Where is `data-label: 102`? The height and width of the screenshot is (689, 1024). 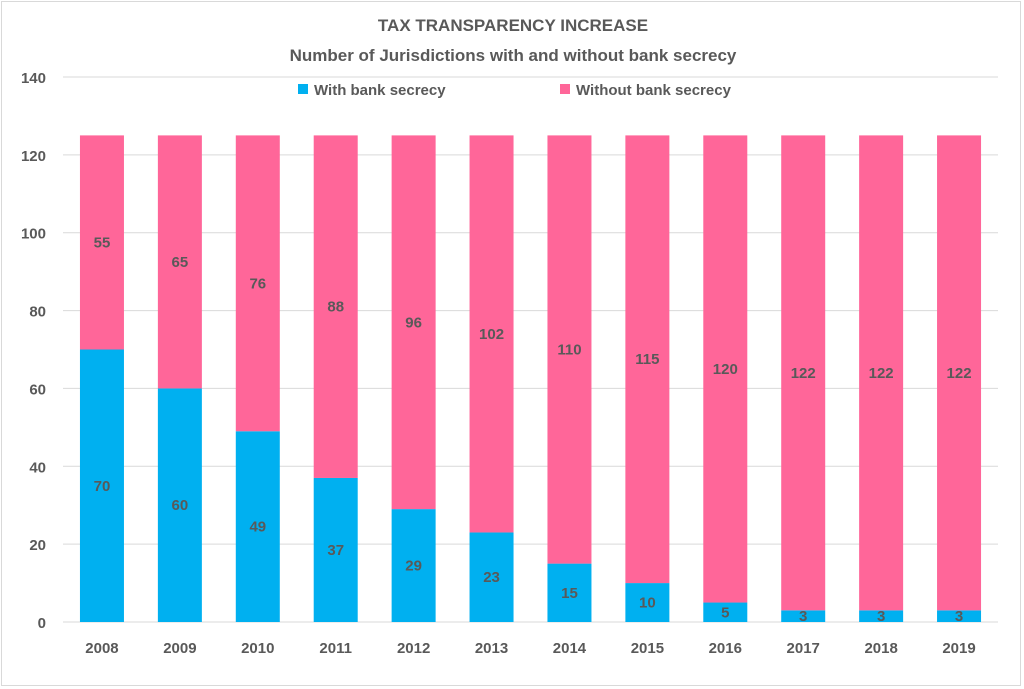 data-label: 102 is located at coordinates (491, 334).